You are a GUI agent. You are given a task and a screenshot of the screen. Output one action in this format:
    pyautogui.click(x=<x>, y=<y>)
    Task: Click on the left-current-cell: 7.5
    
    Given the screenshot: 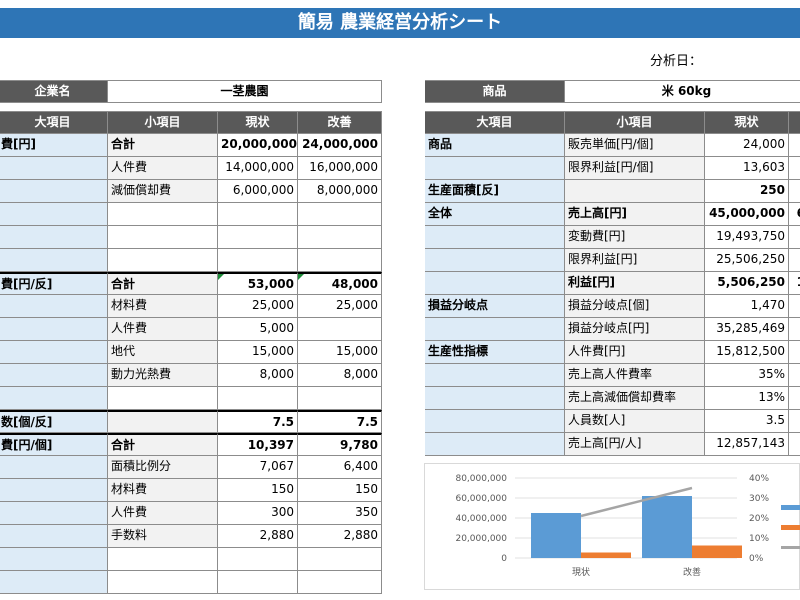 What is the action you would take?
    pyautogui.click(x=258, y=421)
    